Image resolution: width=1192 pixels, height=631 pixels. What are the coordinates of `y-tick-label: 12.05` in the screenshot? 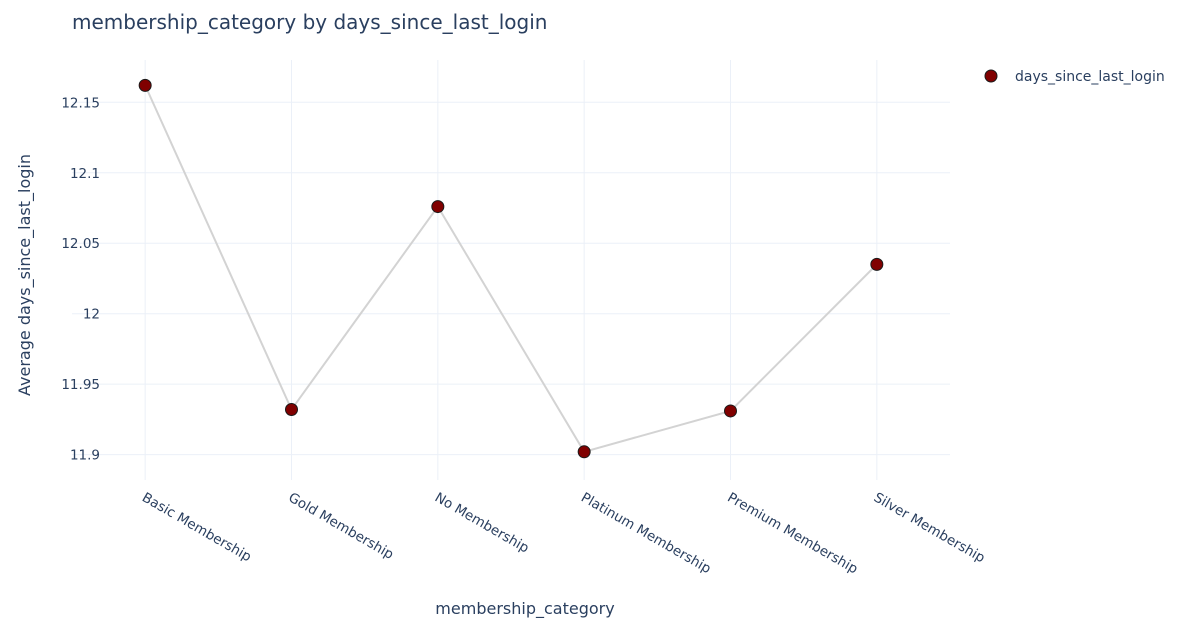 It's located at (80, 244).